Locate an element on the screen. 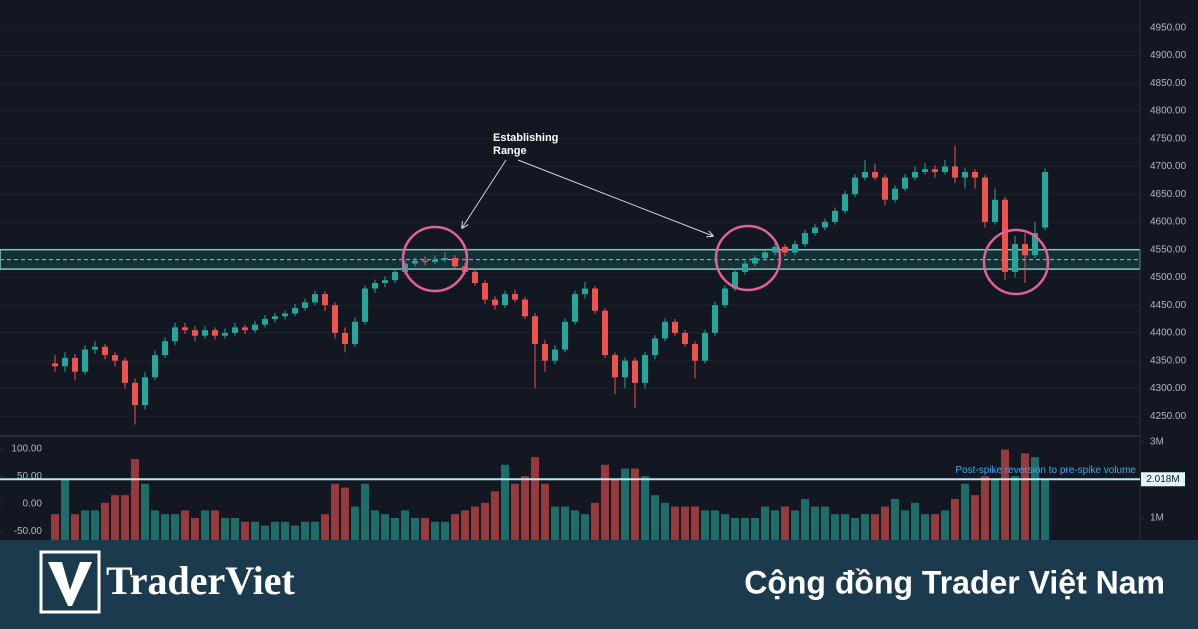  range-band-group is located at coordinates (570, 259).